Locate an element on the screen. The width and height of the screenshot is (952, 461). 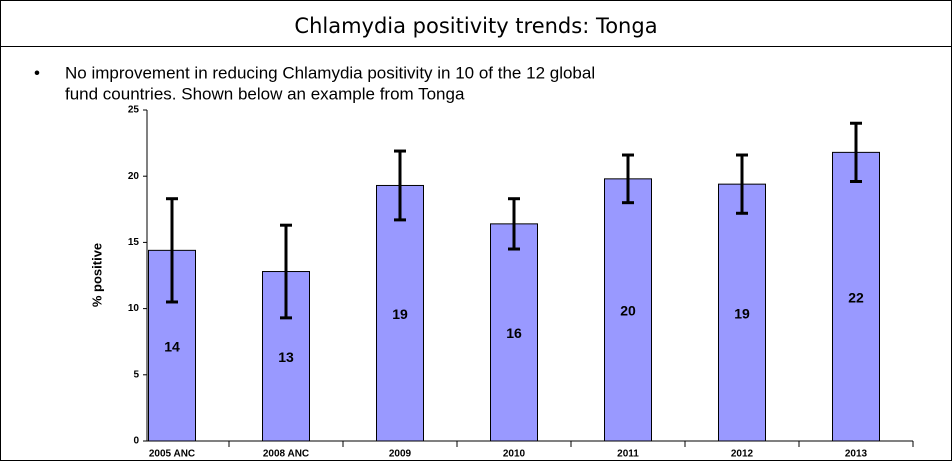
y-axis-label: % positive is located at coordinates (96, 275).